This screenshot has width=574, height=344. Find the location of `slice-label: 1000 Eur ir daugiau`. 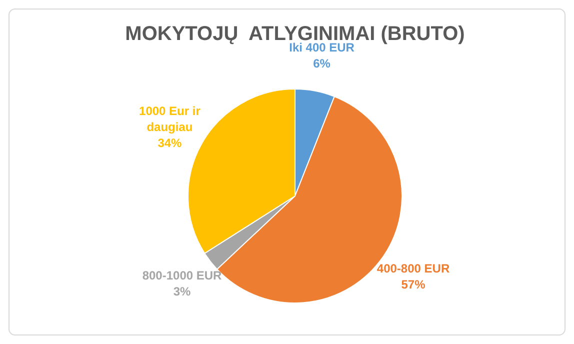

slice-label: 1000 Eur ir daugiau is located at coordinates (170, 119).